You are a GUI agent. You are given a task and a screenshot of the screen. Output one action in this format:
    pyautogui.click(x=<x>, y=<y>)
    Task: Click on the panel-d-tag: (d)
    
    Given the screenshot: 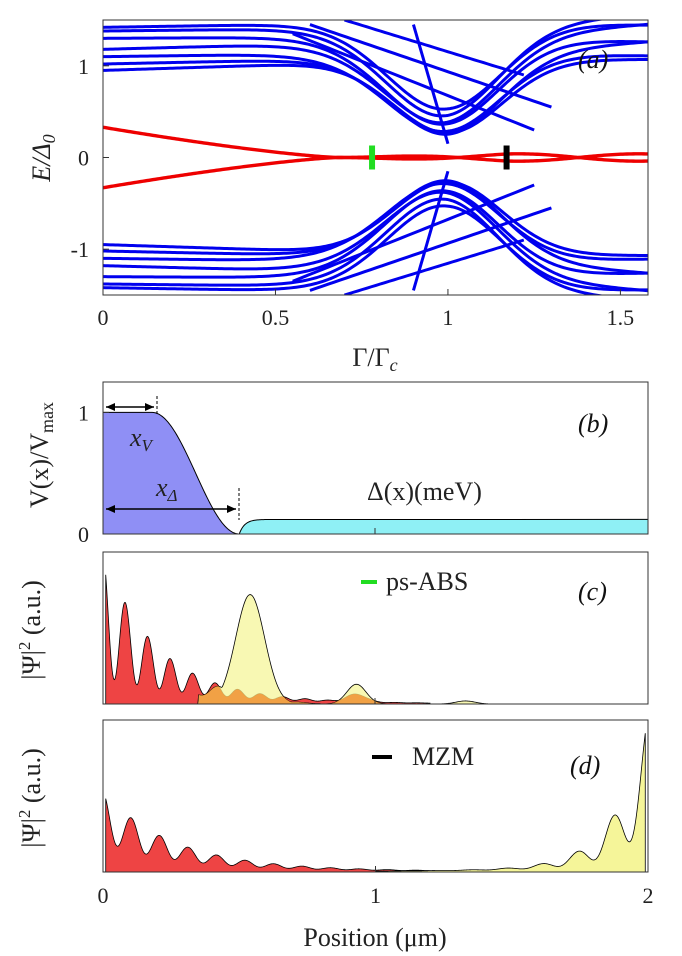 What is the action you would take?
    pyautogui.click(x=585, y=765)
    